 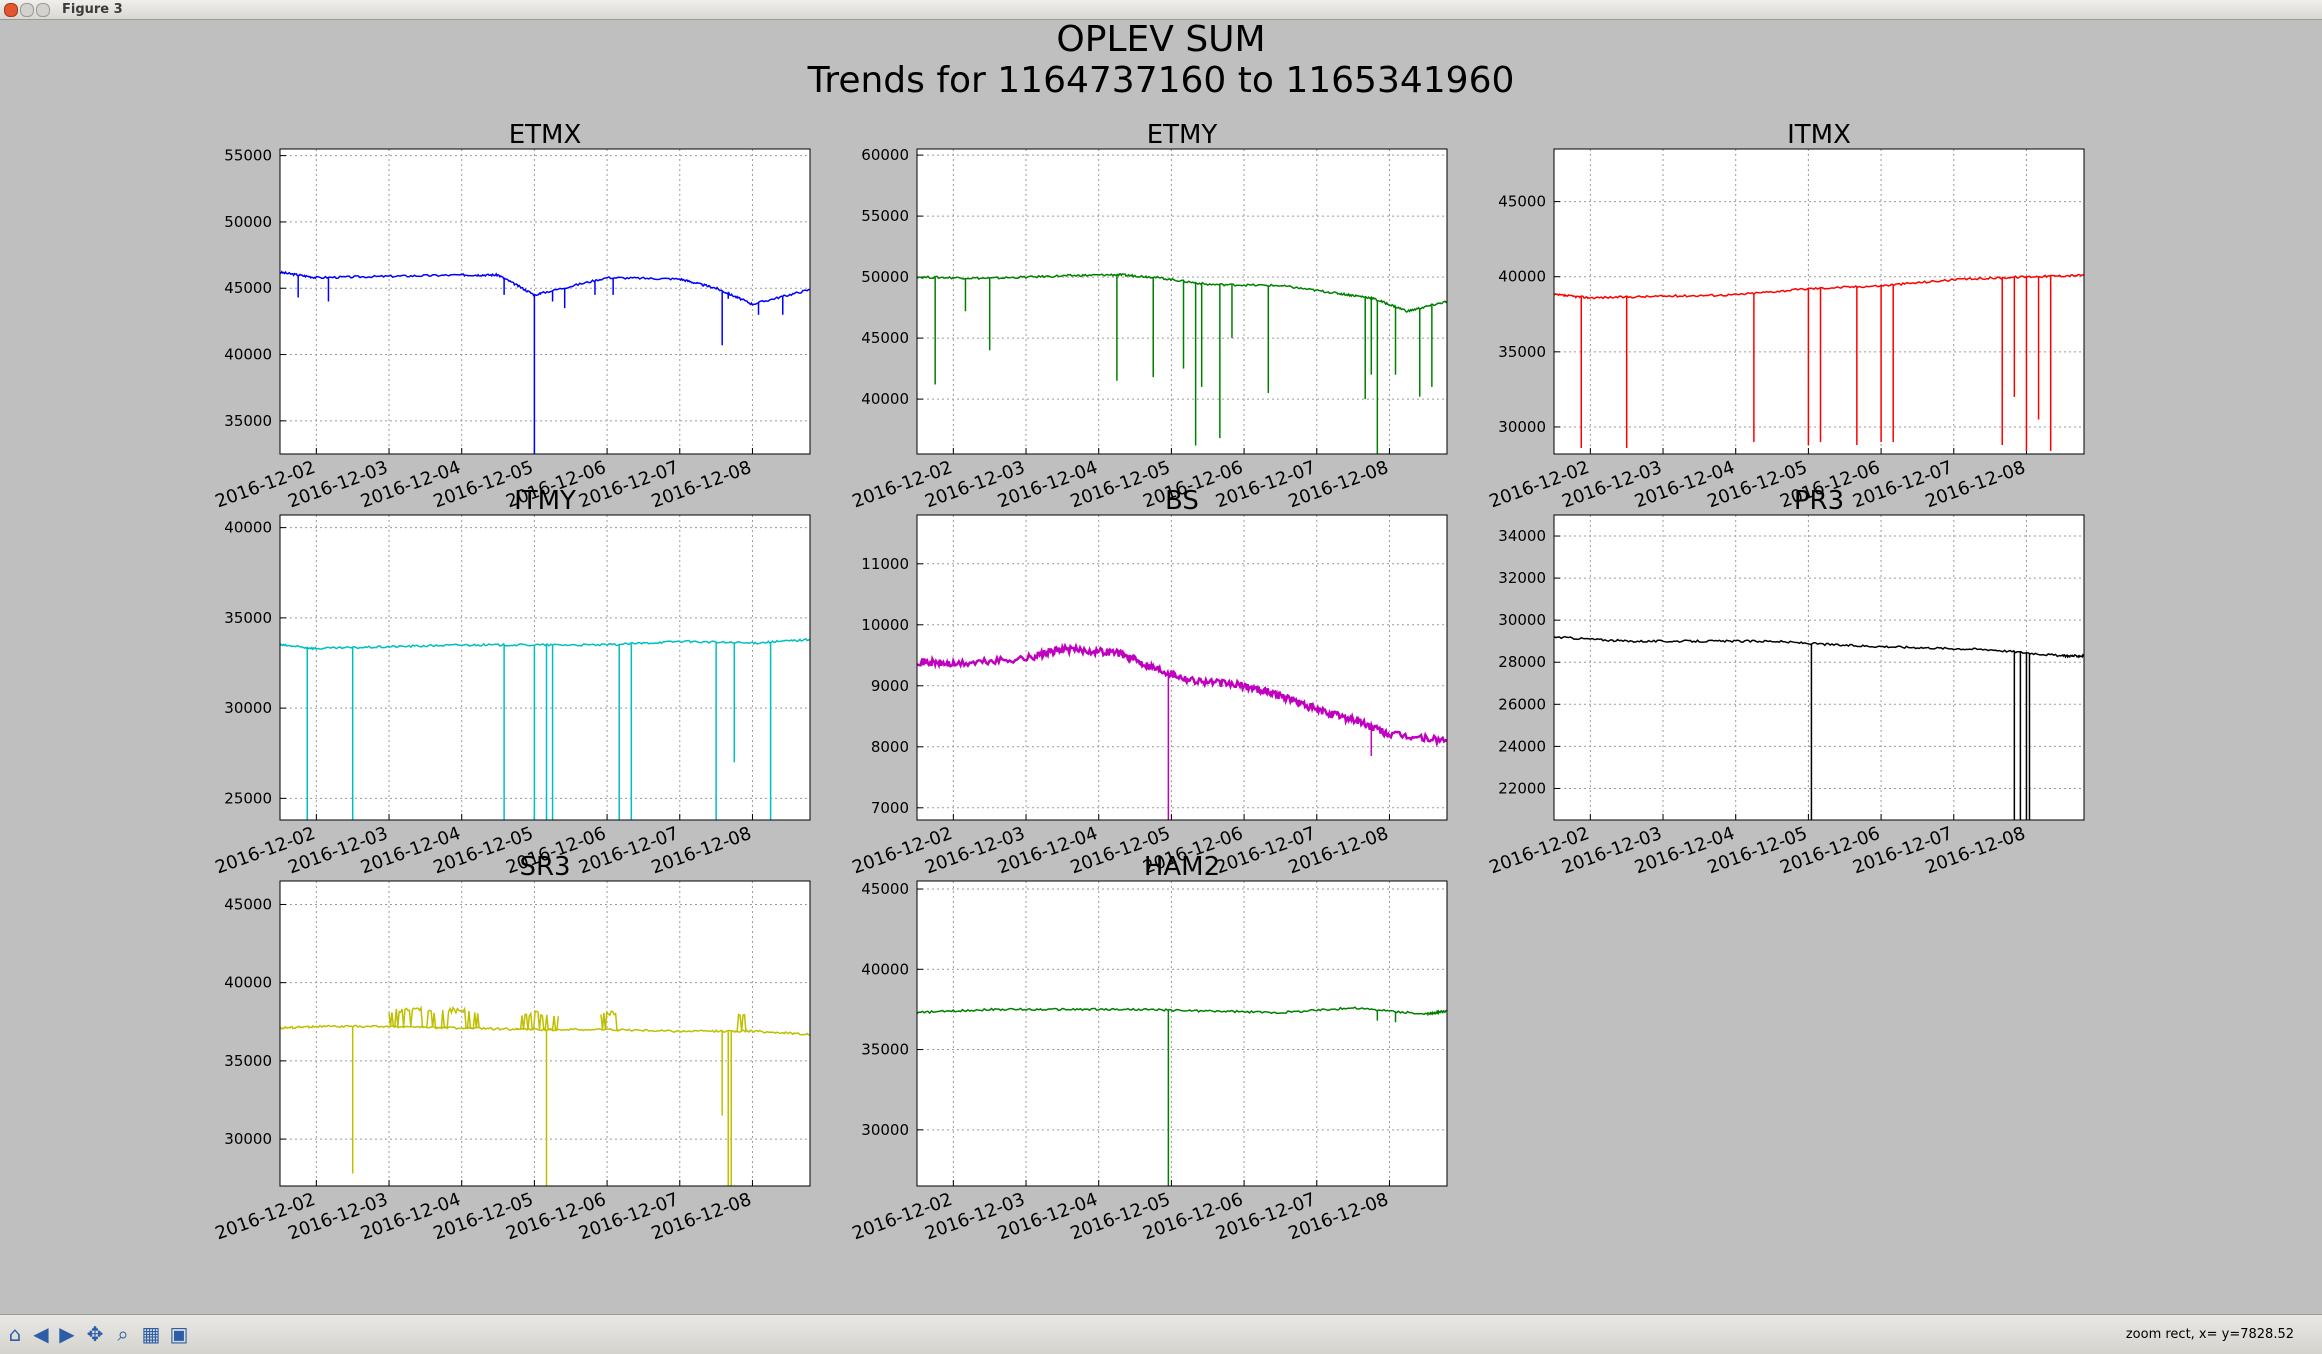 I want to click on figure-subtitle: Trends for 1164737160 to 1165341960, so click(x=1161, y=80).